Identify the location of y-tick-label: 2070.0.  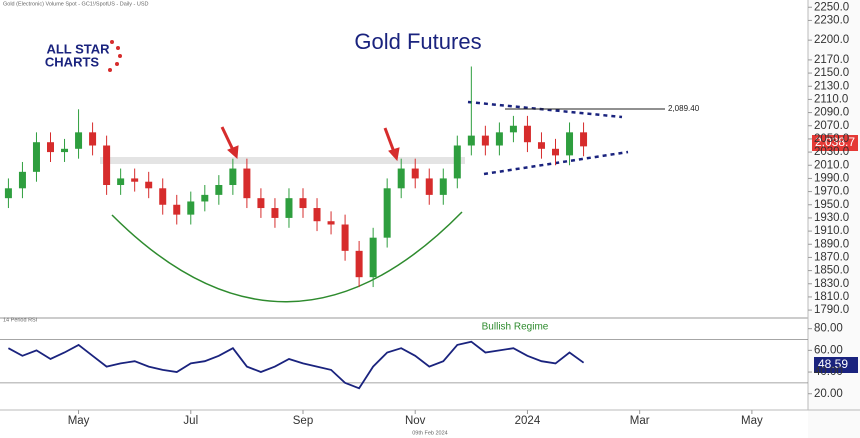
(831, 126).